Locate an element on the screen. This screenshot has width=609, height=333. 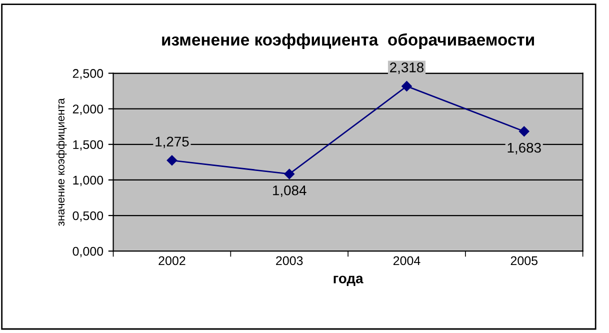
y-tick-label: 0,000 is located at coordinates (88, 252).